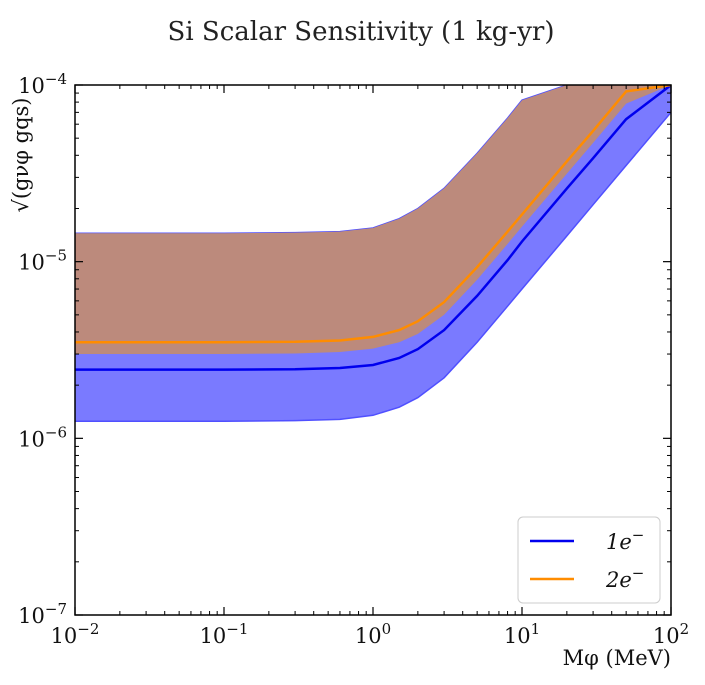 This screenshot has width=705, height=685. What do you see at coordinates (617, 658) in the screenshot?
I see `x-axis-label: Mφ (MeV)` at bounding box center [617, 658].